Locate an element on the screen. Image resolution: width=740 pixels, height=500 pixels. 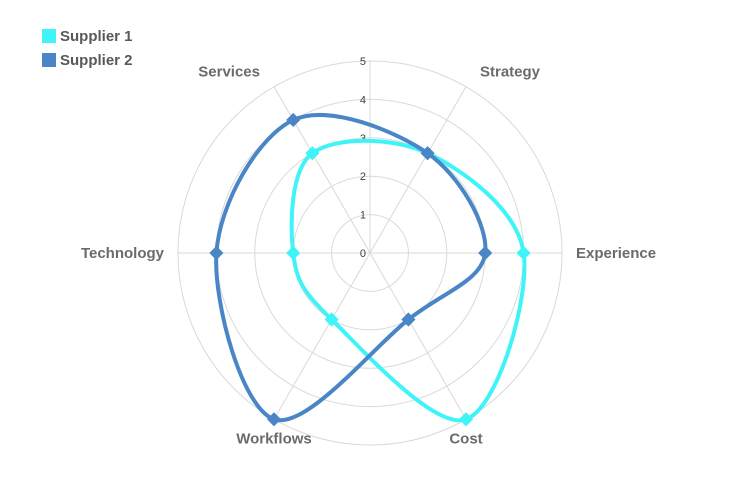
category-label-services: Services is located at coordinates (229, 72).